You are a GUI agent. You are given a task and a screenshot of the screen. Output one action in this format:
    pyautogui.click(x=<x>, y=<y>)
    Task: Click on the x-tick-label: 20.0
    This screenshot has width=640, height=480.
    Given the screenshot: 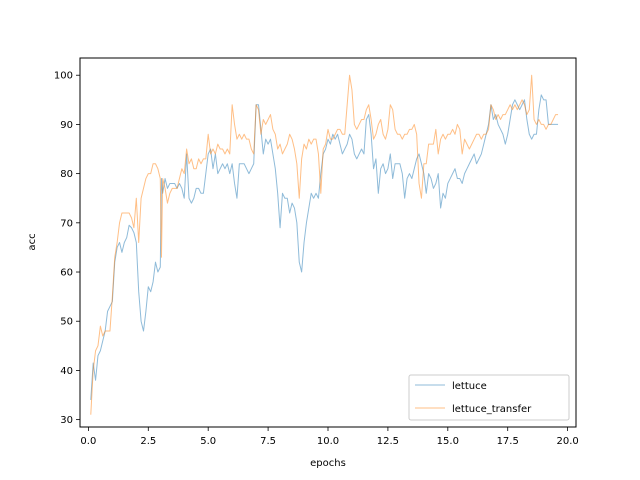 What is the action you would take?
    pyautogui.click(x=567, y=441)
    